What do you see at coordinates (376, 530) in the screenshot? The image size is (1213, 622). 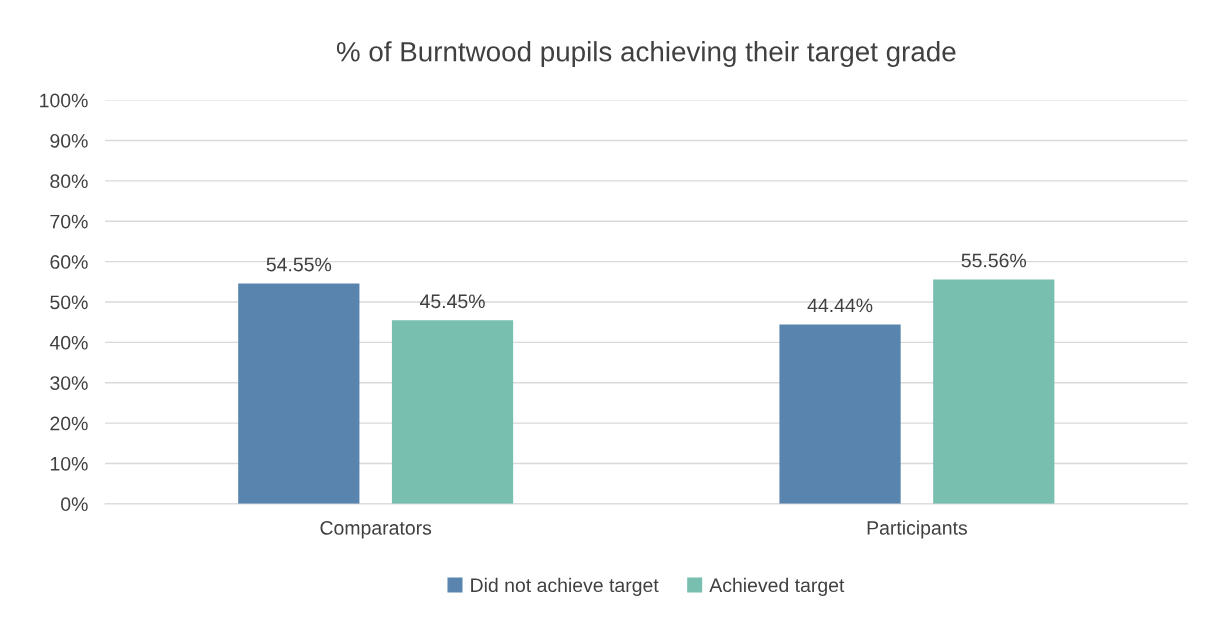 I see `x-tick-label: Comparators` at bounding box center [376, 530].